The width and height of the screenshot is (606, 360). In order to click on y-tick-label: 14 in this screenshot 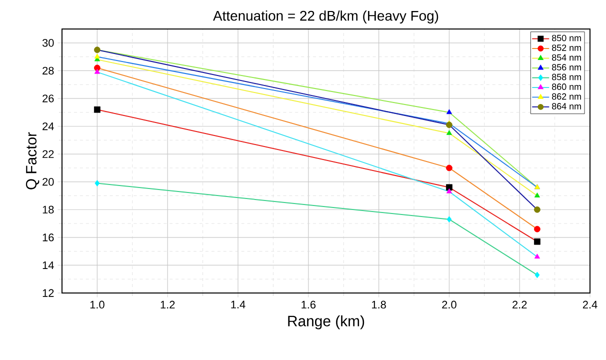, I will do `click(48, 265)`.